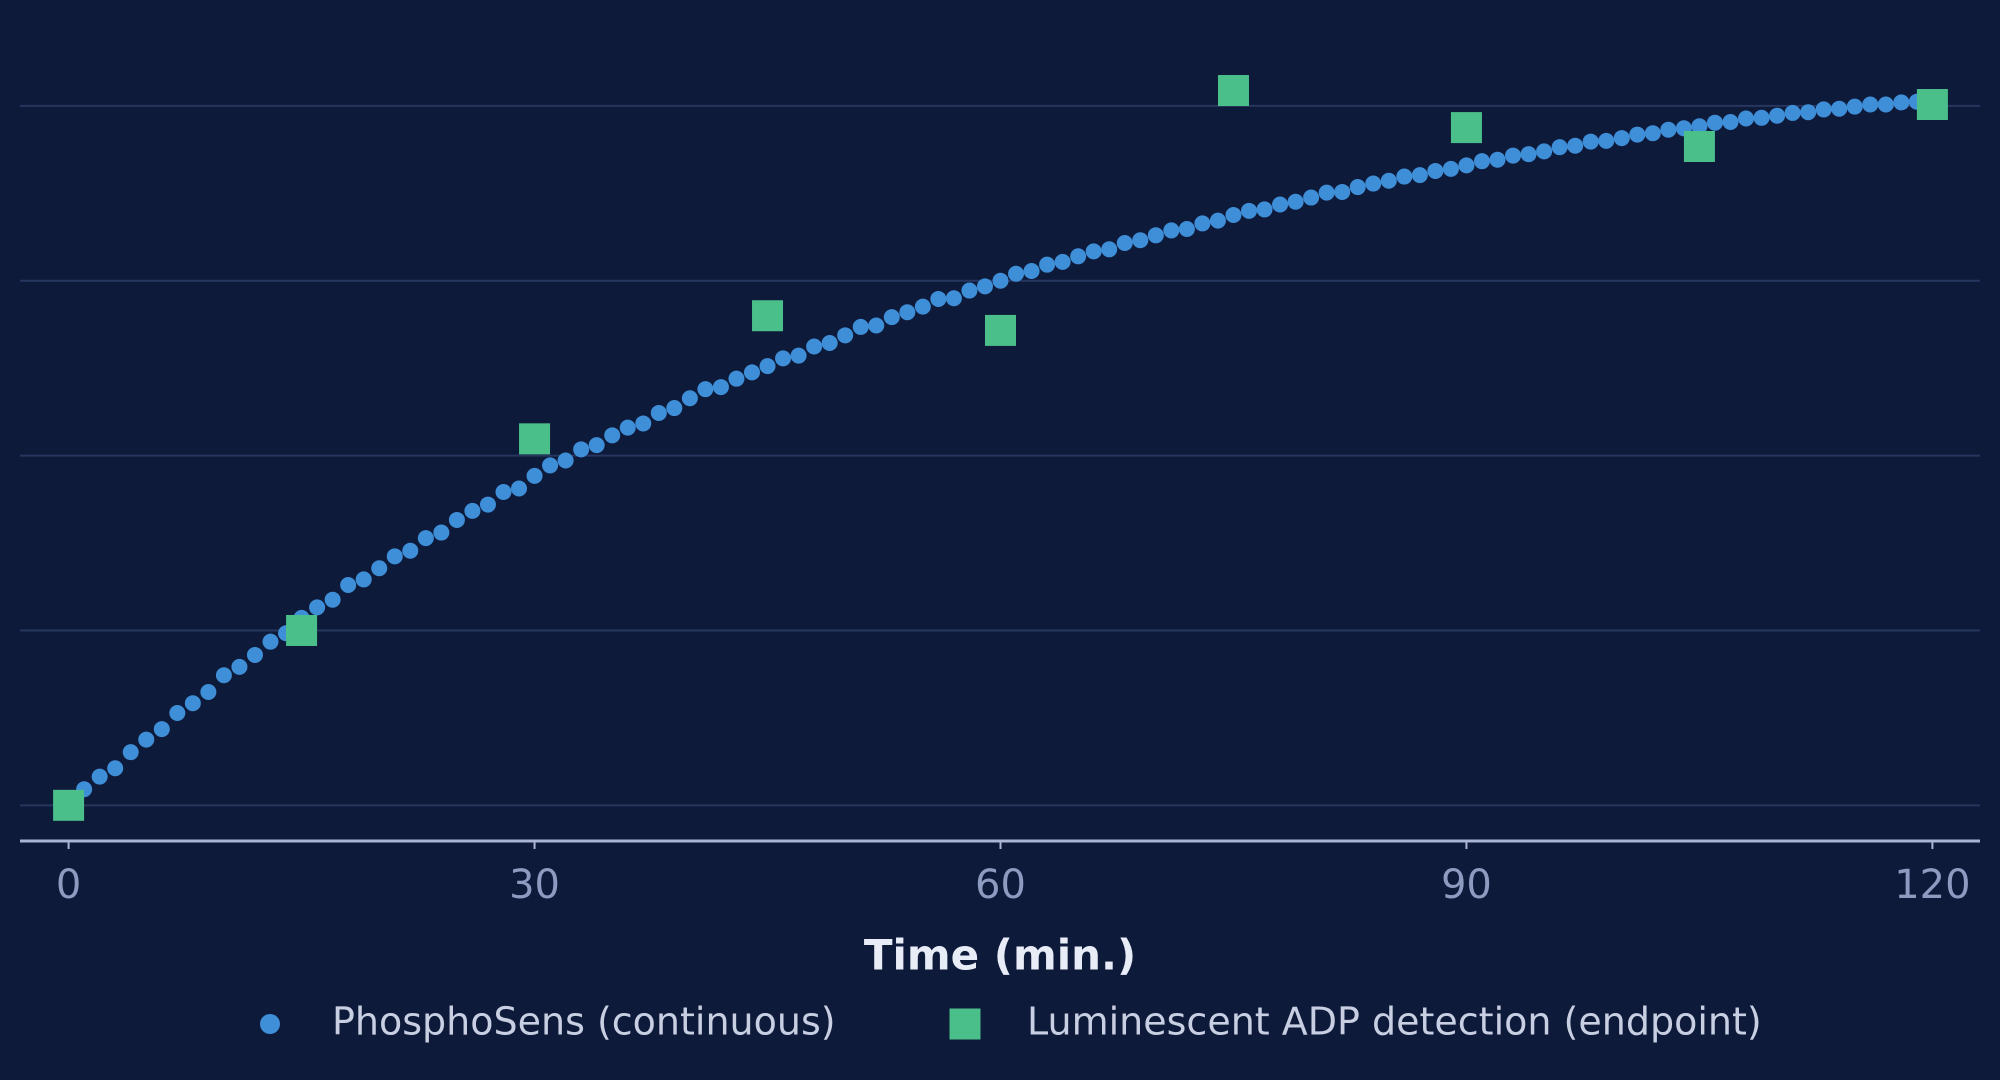 This screenshot has width=2000, height=1080. Describe the element at coordinates (68, 885) in the screenshot. I see `x-tick-label: 0` at that location.